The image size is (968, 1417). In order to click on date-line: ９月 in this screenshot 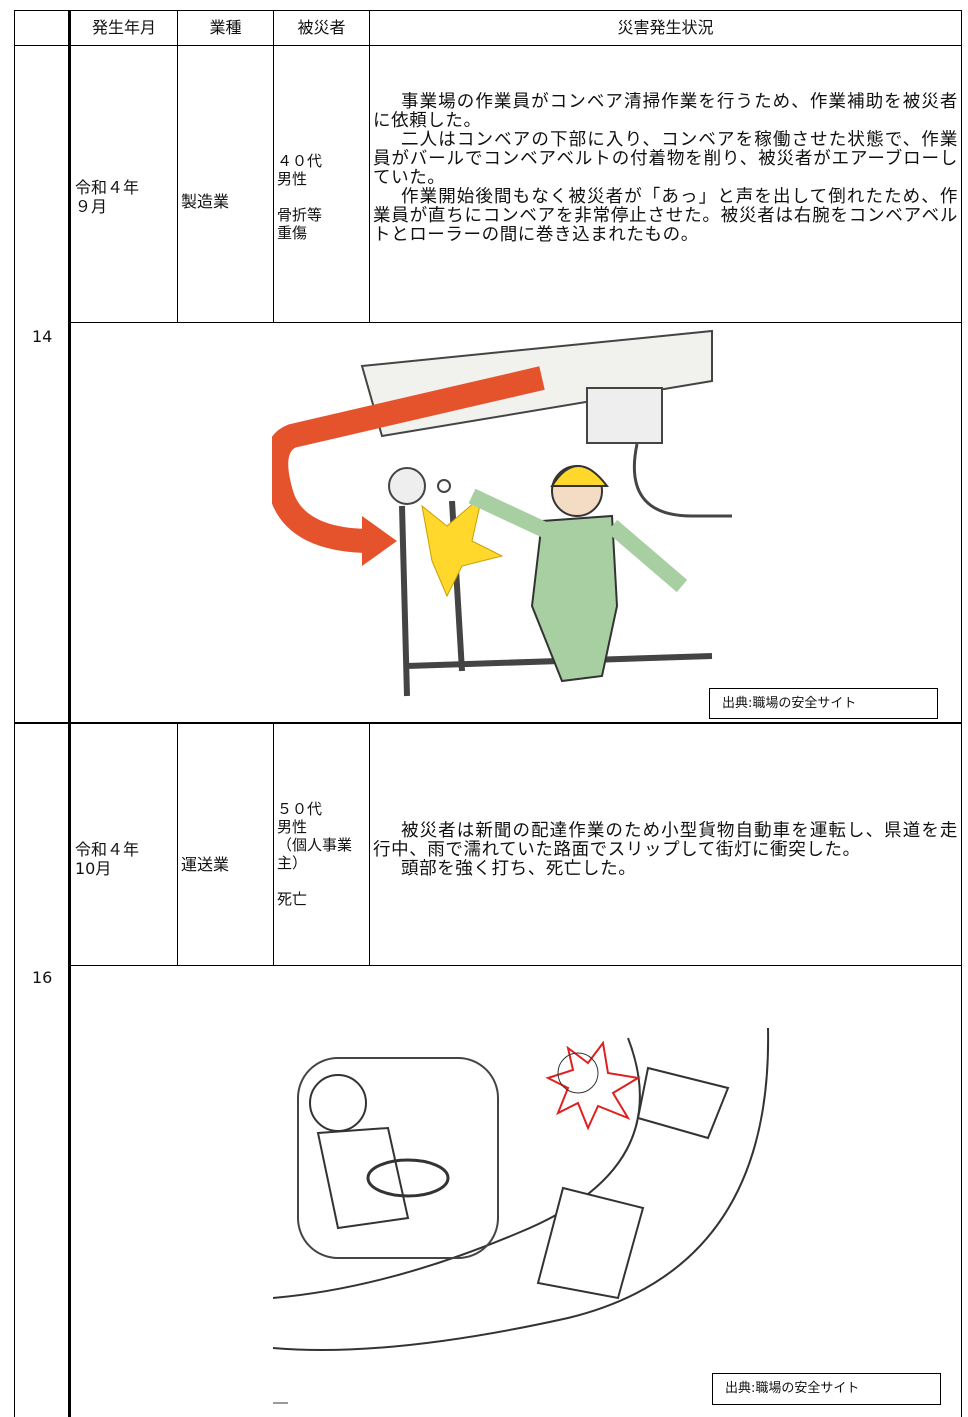, I will do `click(91, 206)`.